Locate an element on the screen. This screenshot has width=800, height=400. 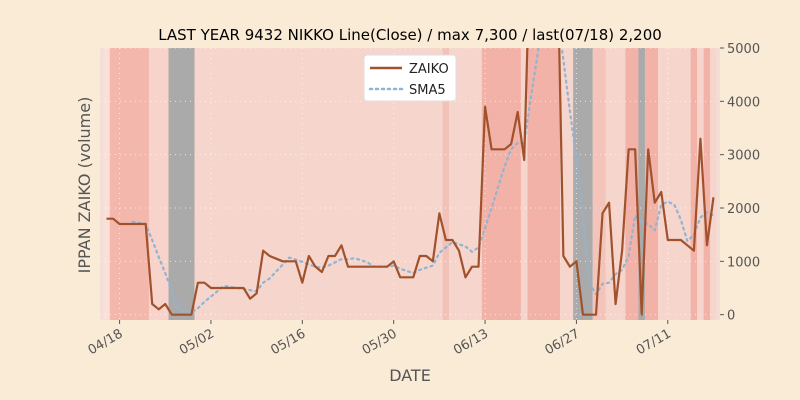
x-axis-ticks: 04/18 05/02 05/16 05/30 06/13 06/27 07/11 is located at coordinates (380, 339).